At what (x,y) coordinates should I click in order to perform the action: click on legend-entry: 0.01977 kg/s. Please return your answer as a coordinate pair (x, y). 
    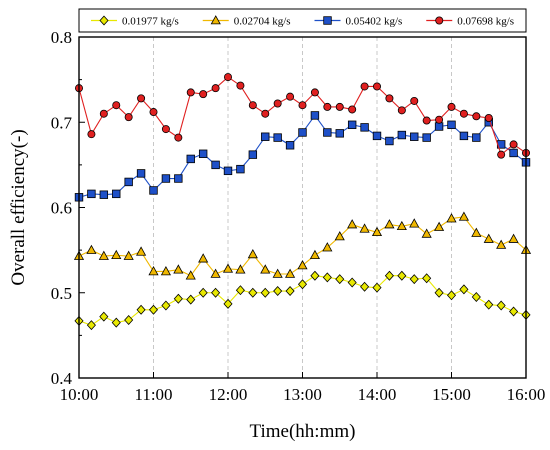
    Looking at the image, I should click on (135, 22).